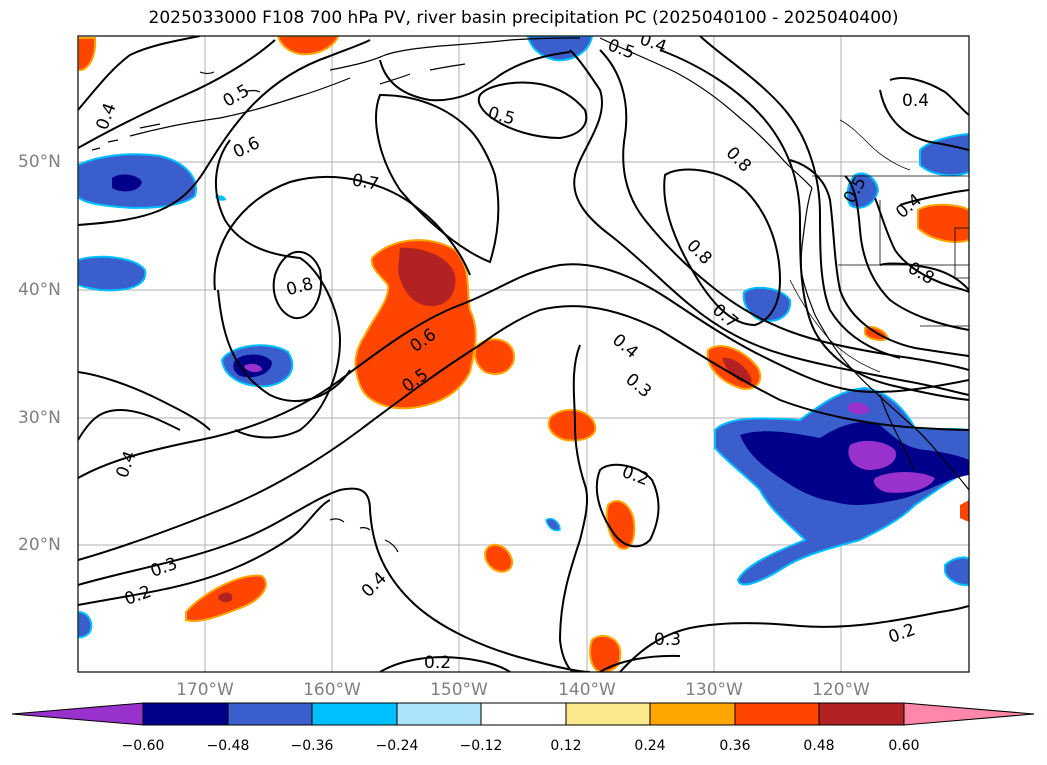 Image resolution: width=1047 pixels, height=765 pixels. What do you see at coordinates (904, 746) in the screenshot?
I see `colorbar-tick: 0.60` at bounding box center [904, 746].